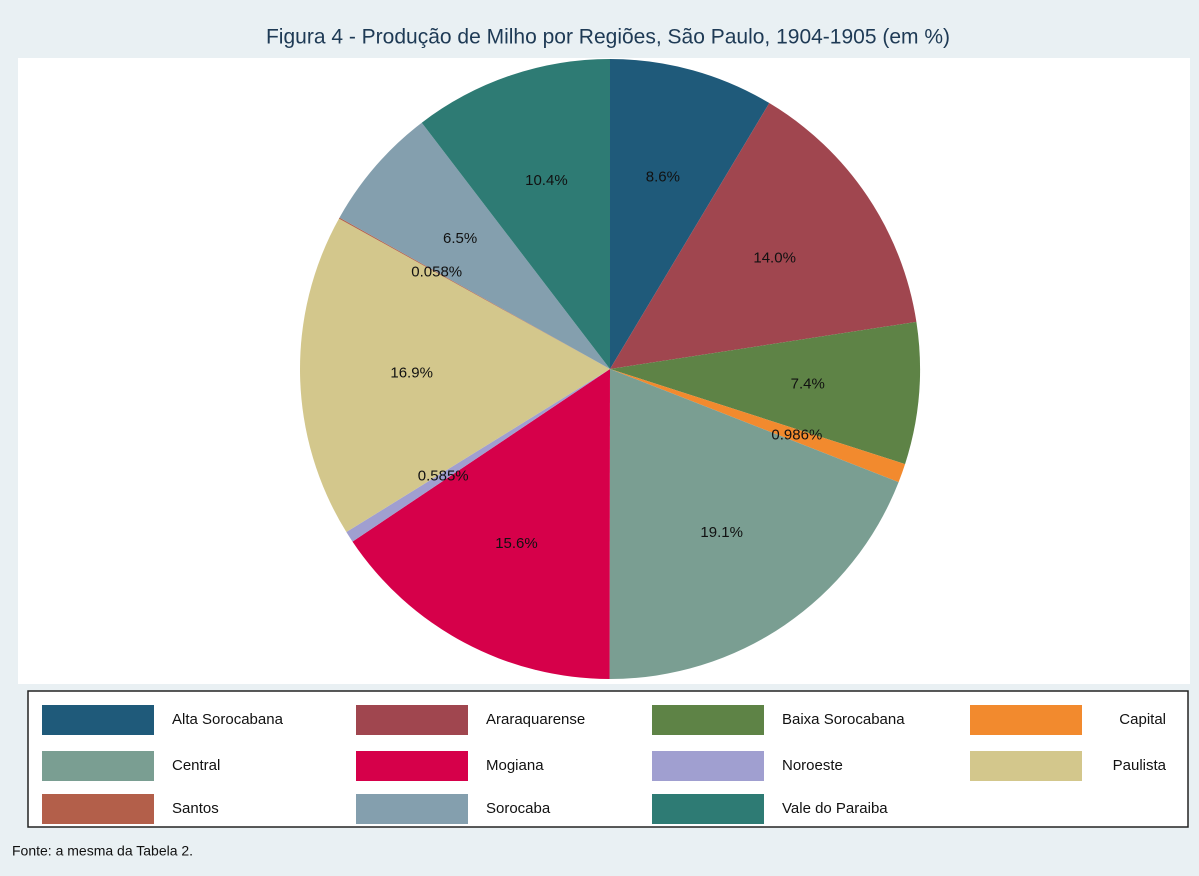  Describe the element at coordinates (1140, 765) in the screenshot. I see `legend-label: Paulista` at that location.